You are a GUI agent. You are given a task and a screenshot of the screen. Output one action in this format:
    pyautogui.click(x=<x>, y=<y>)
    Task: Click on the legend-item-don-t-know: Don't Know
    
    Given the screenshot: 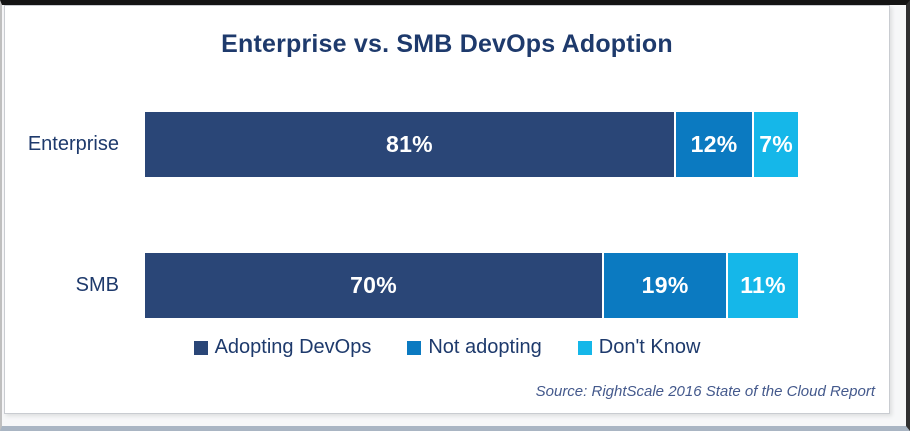 What is the action you would take?
    pyautogui.click(x=639, y=347)
    